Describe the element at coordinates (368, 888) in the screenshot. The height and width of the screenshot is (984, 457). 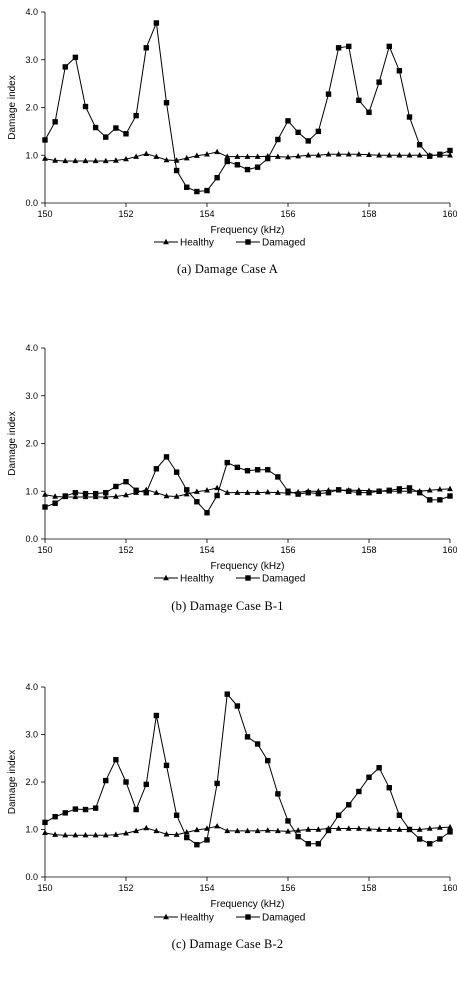
I see `x-tick-label: 158` at that location.